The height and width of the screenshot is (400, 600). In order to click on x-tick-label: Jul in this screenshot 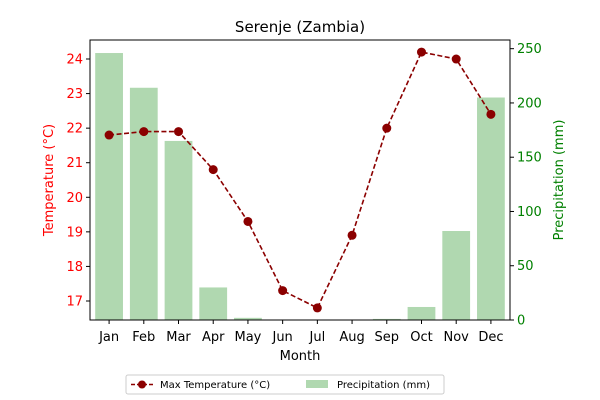, I will do `click(317, 337)`.